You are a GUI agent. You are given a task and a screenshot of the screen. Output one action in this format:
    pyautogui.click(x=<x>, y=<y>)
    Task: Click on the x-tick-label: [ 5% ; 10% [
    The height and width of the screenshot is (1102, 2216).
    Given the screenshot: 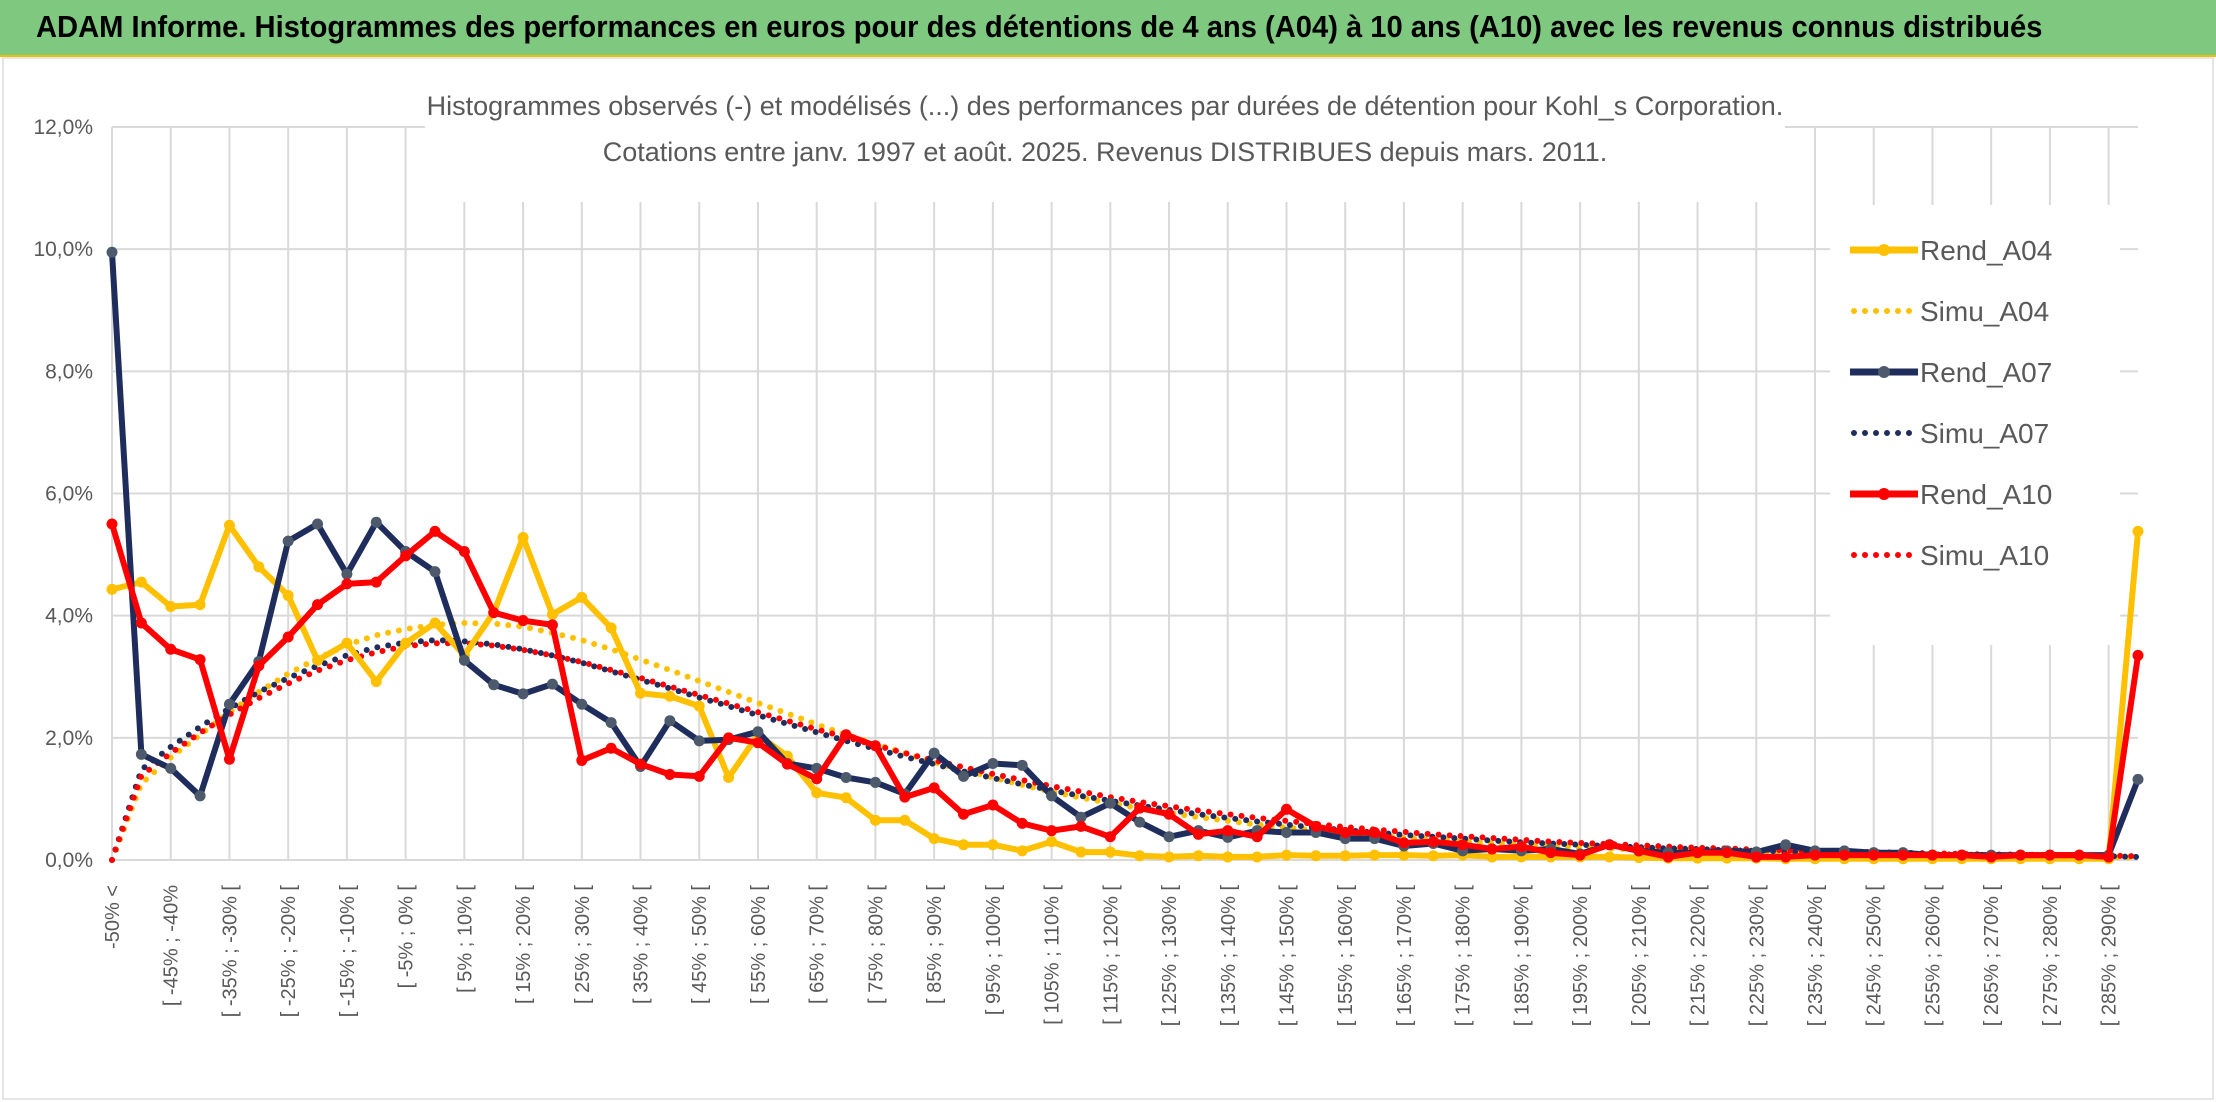 What is the action you would take?
    pyautogui.click(x=465, y=939)
    